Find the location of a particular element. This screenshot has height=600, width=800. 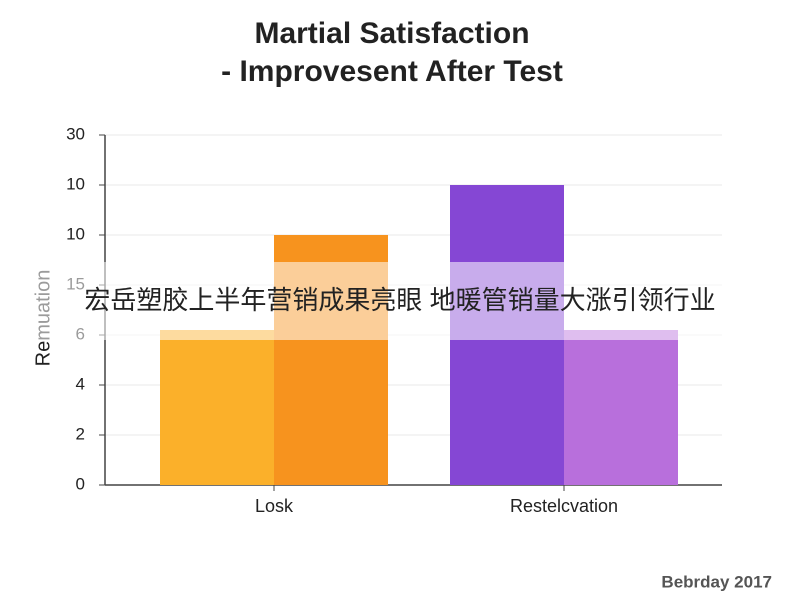

x-tick-label: Losk is located at coordinates (274, 506).